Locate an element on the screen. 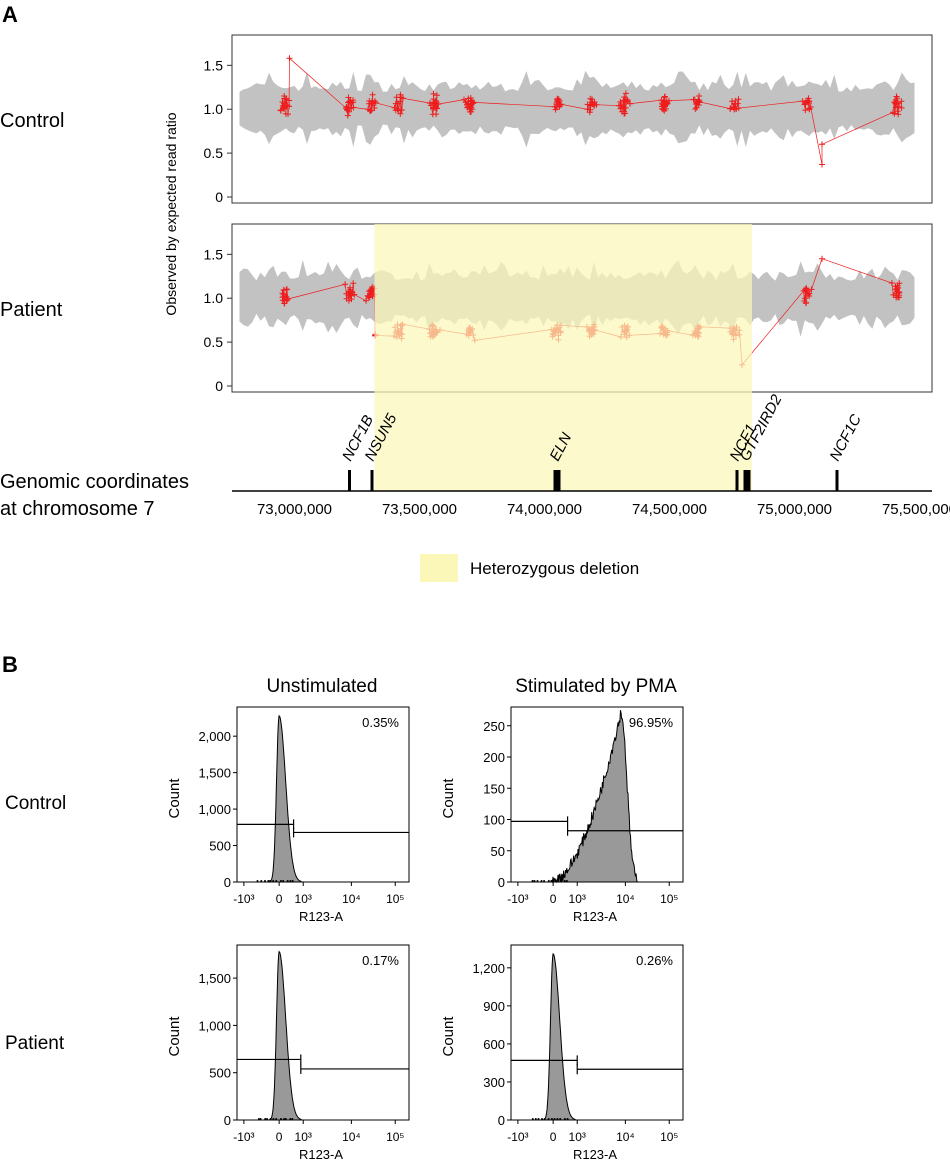  legend-swatch is located at coordinates (439, 568).